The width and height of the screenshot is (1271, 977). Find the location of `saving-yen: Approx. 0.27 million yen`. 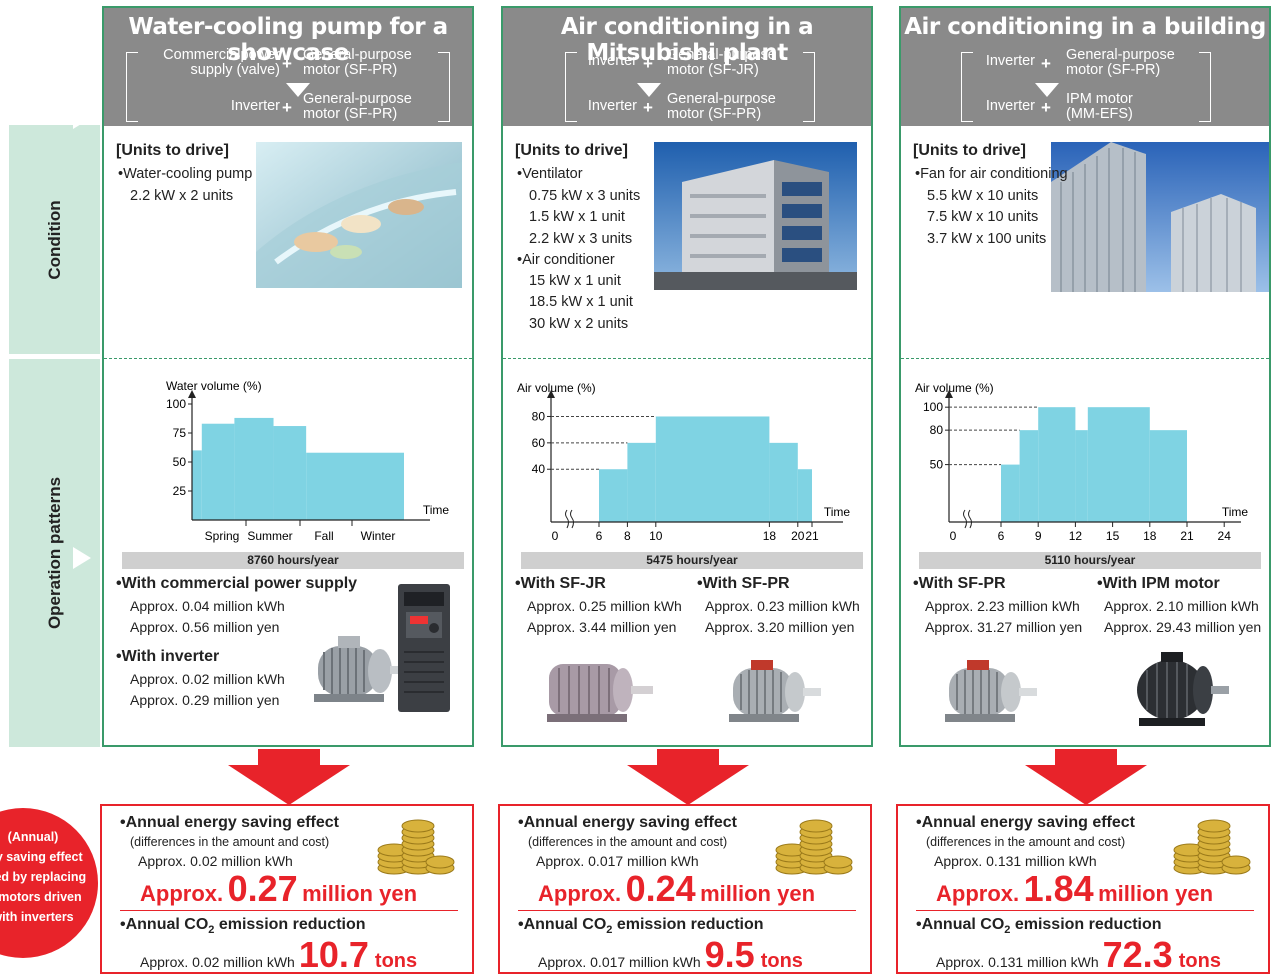

saving-yen: Approx. 0.27 million yen is located at coordinates (279, 888).